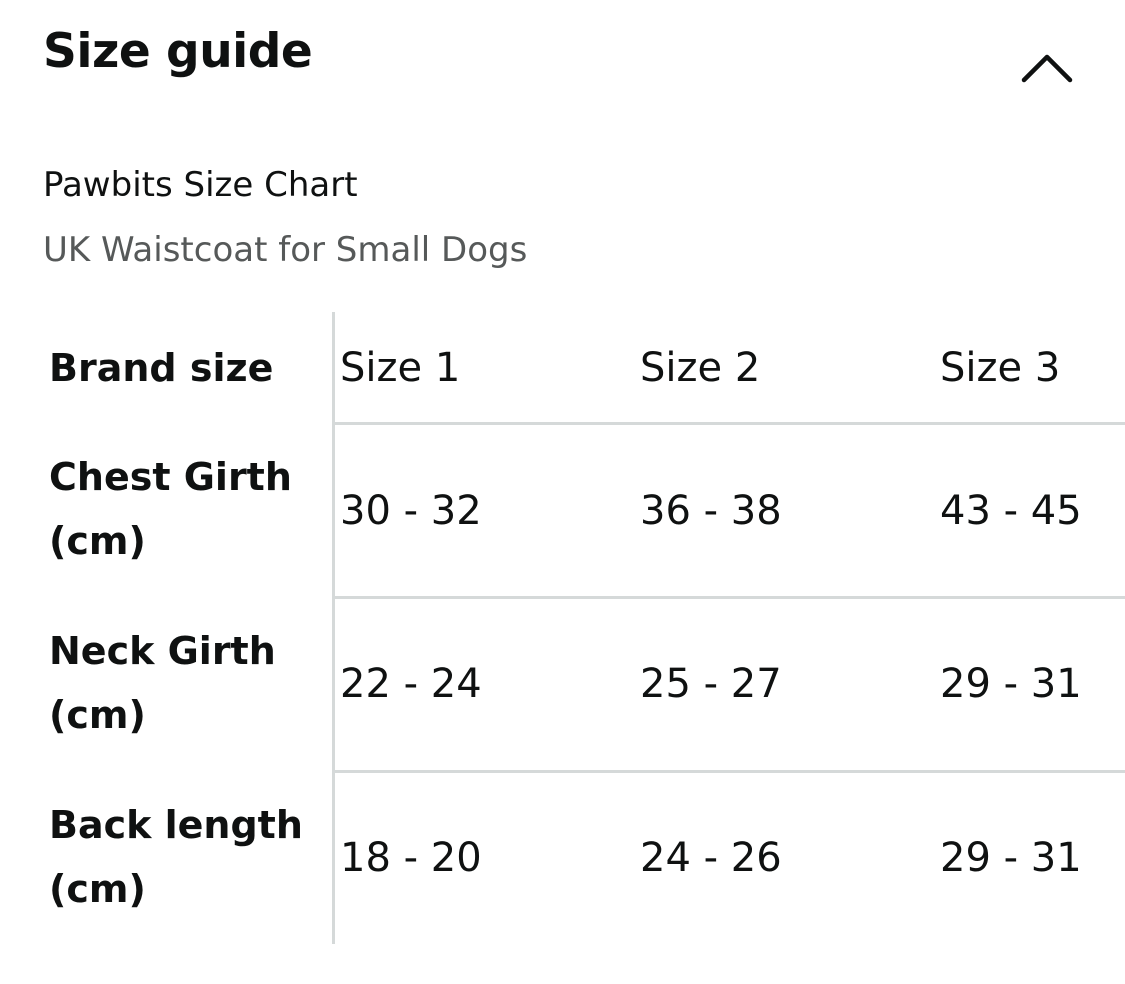 The width and height of the screenshot is (1125, 984). Describe the element at coordinates (184, 857) in the screenshot. I see `row-header-back-length: Back length (cm)` at that location.